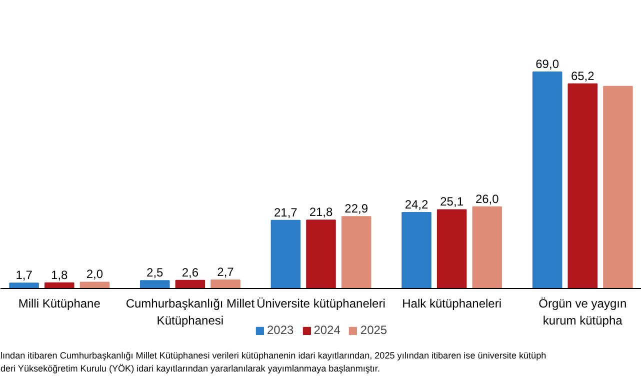 This screenshot has height=380, width=641. I want to click on data-label: 1,8, so click(59, 275).